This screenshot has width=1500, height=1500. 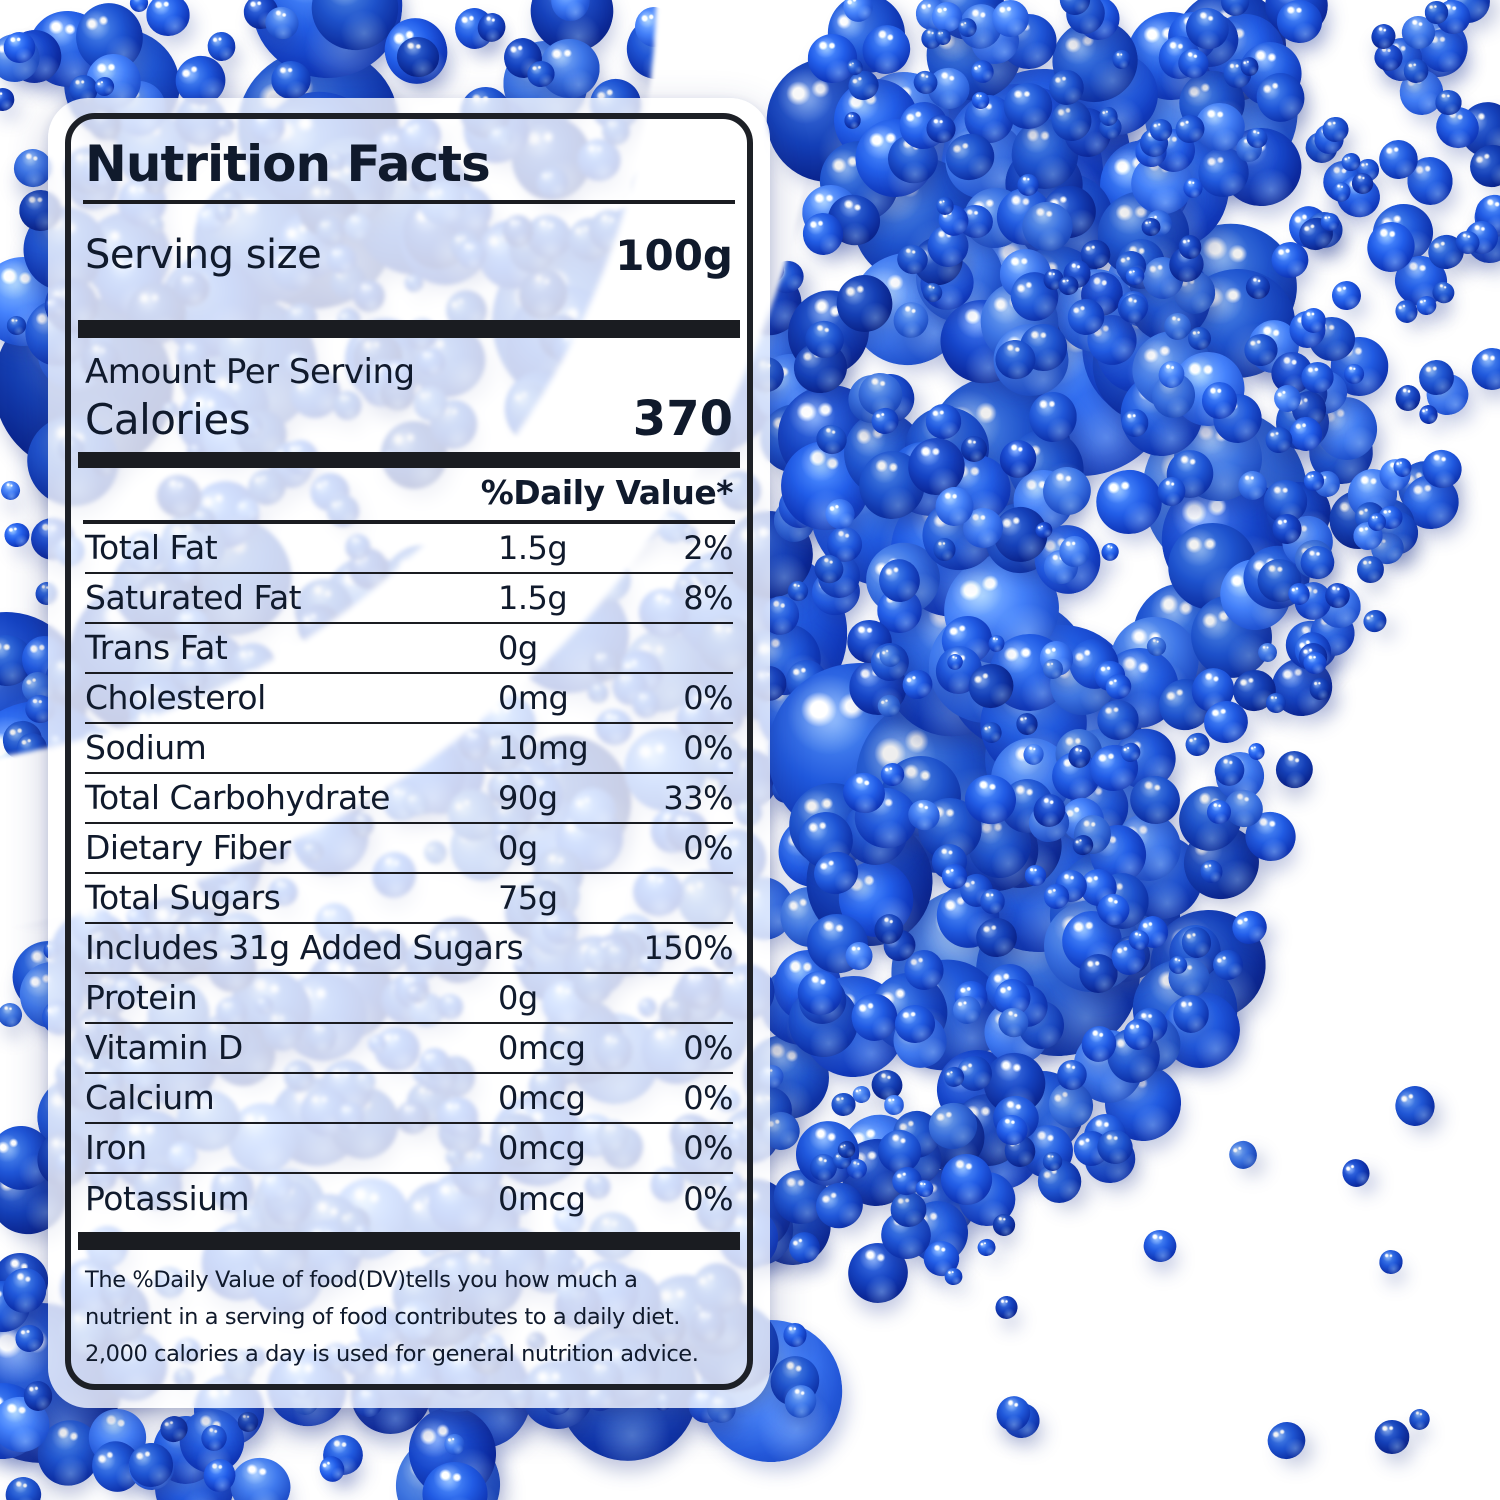 What do you see at coordinates (409, 1049) in the screenshot?
I see `nutrient-row: Vitamin D 0mcg 0%` at bounding box center [409, 1049].